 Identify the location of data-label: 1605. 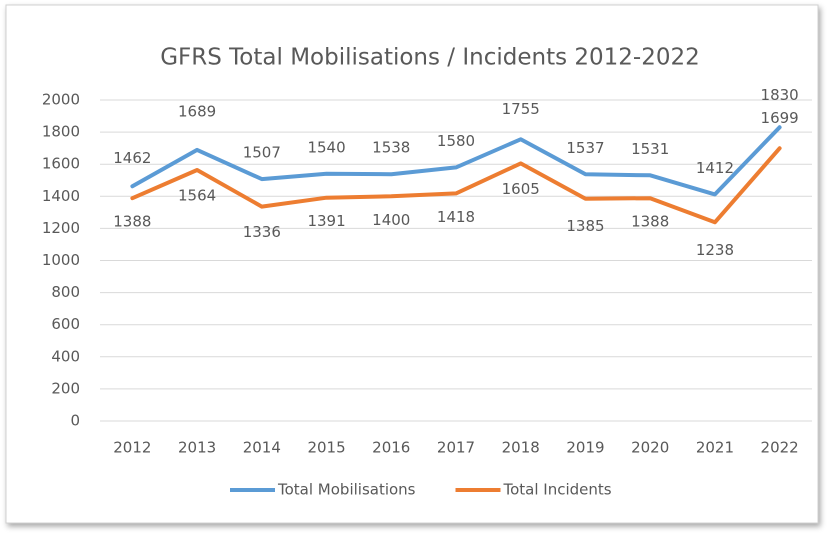
(521, 189).